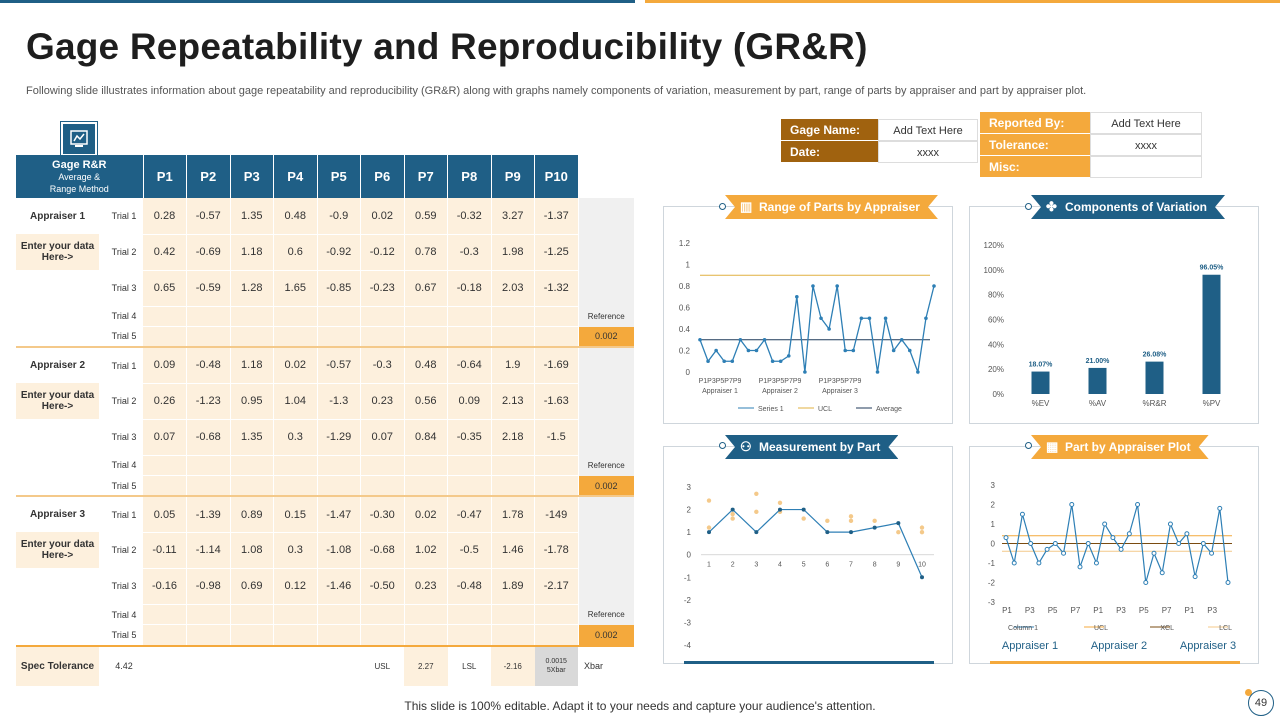 This screenshot has width=1280, height=720. I want to click on value-cell: 0.23, so click(382, 401).